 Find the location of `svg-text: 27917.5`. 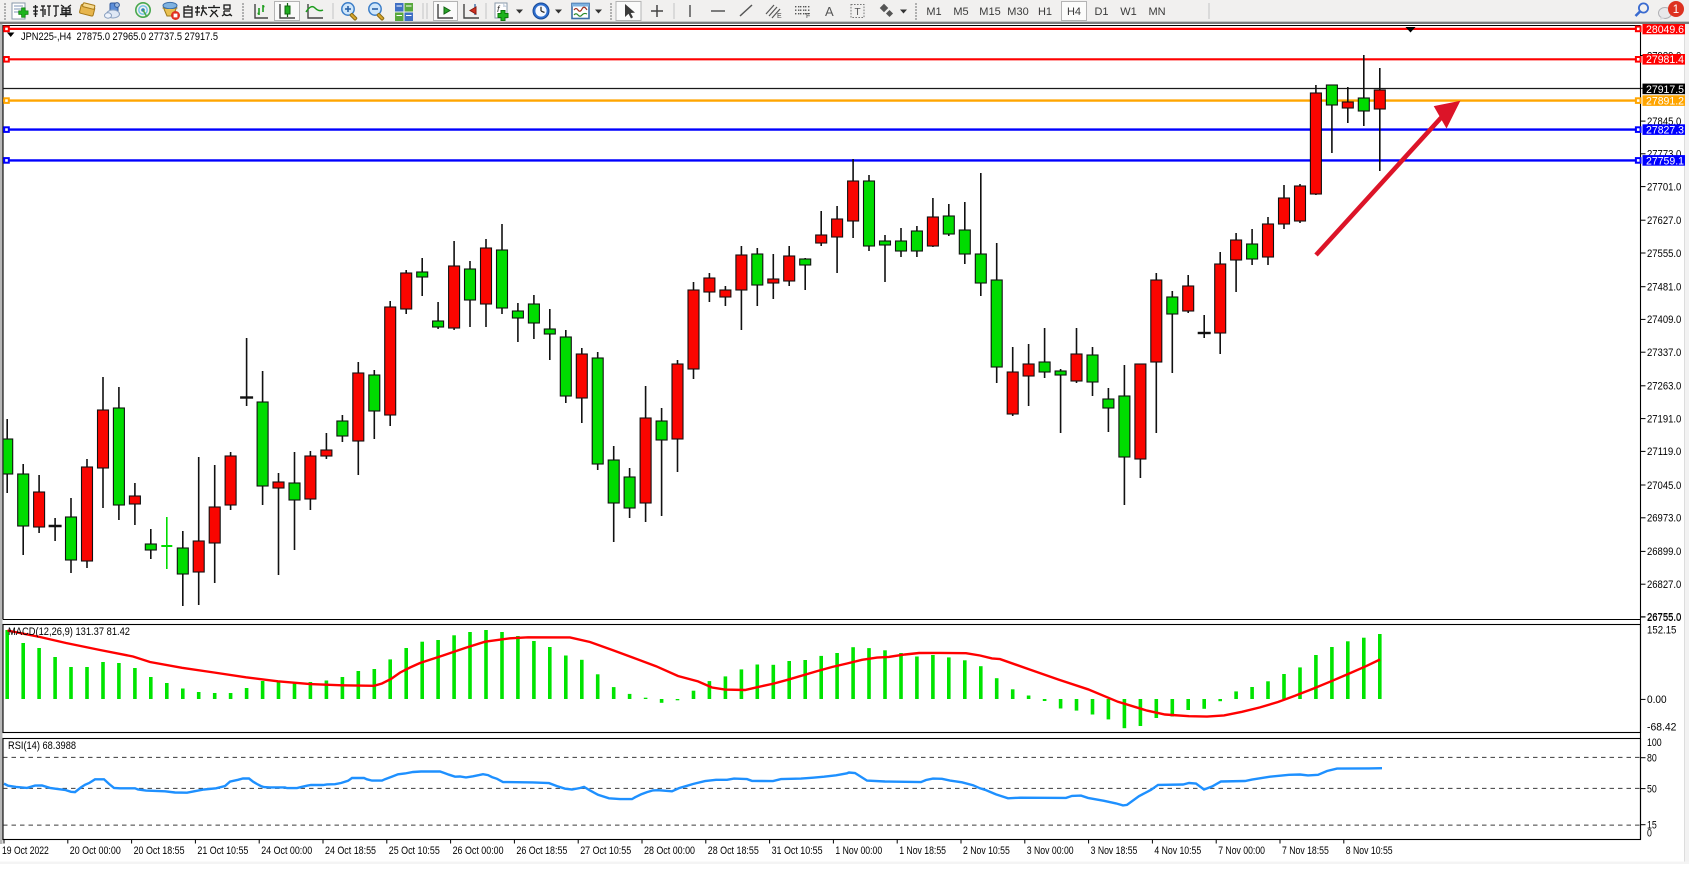

svg-text: 27917.5 is located at coordinates (1665, 90).